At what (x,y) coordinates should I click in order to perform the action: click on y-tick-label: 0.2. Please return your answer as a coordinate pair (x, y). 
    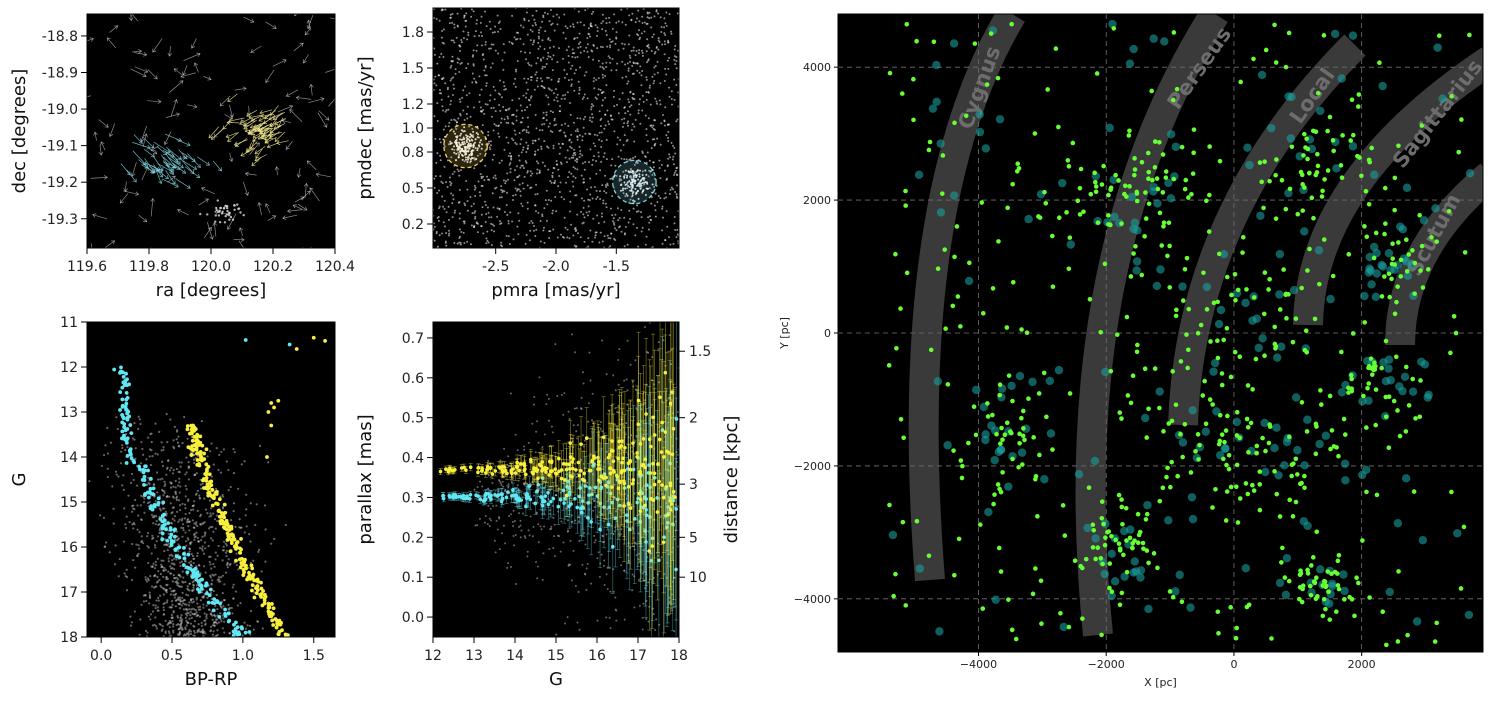
    Looking at the image, I should click on (413, 225).